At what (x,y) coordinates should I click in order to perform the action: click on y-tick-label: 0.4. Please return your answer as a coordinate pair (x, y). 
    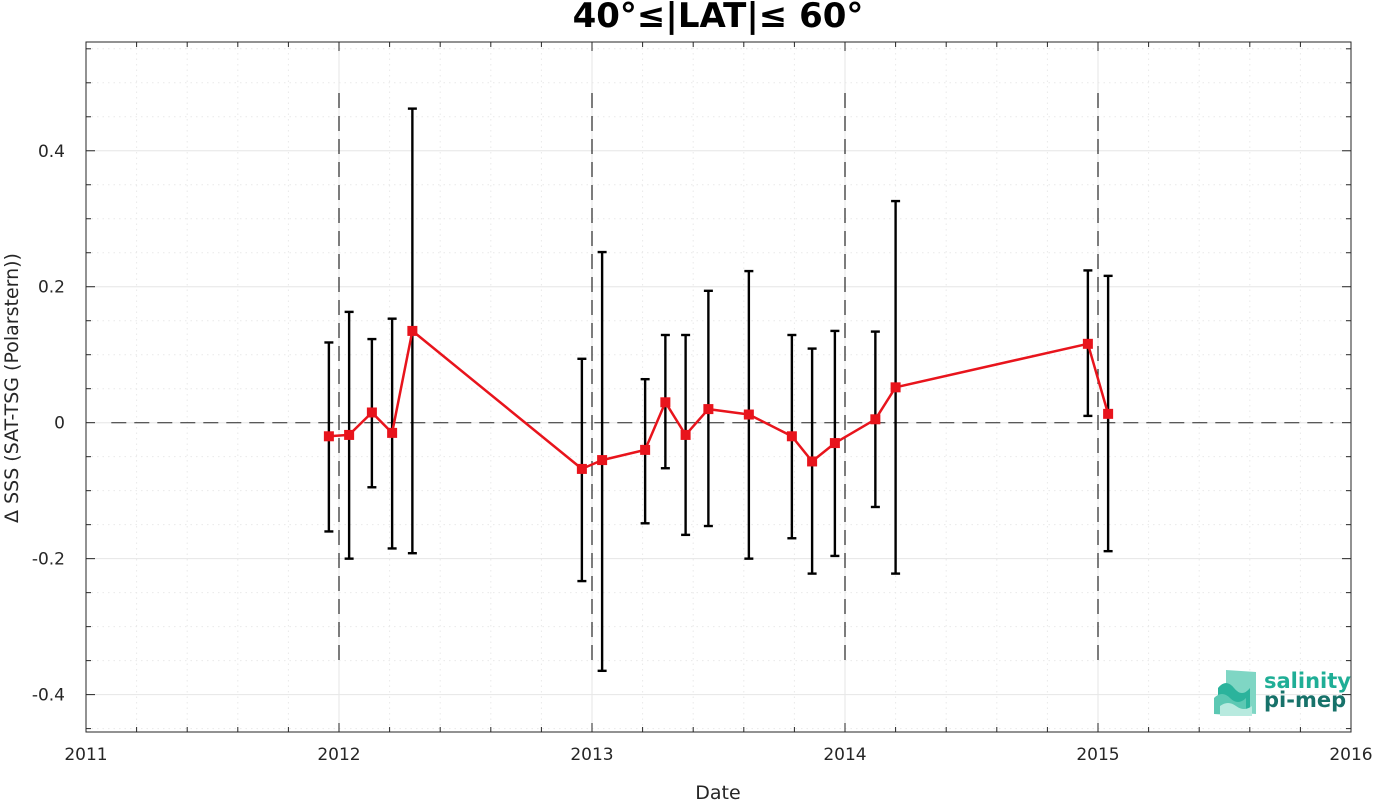
    Looking at the image, I should click on (51, 152).